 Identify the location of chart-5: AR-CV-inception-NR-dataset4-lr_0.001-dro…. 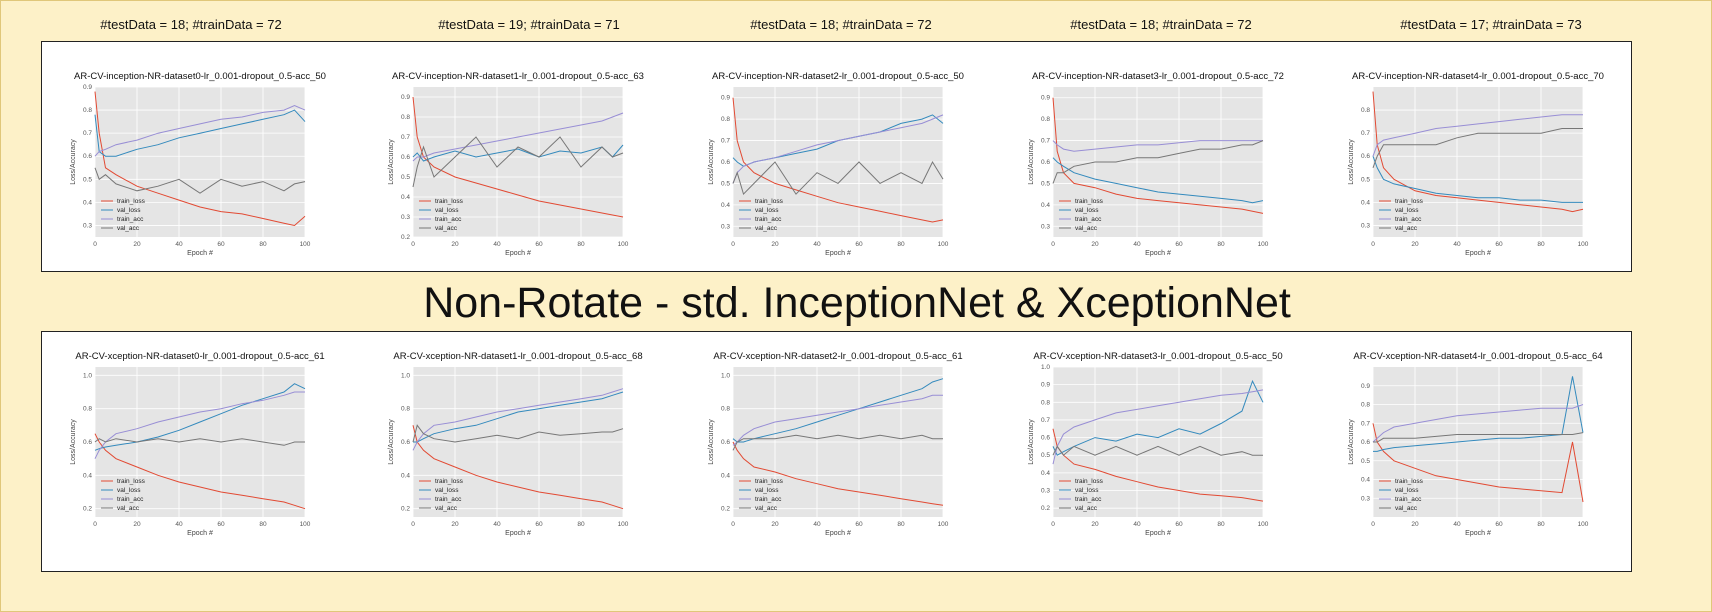
(1476, 164).